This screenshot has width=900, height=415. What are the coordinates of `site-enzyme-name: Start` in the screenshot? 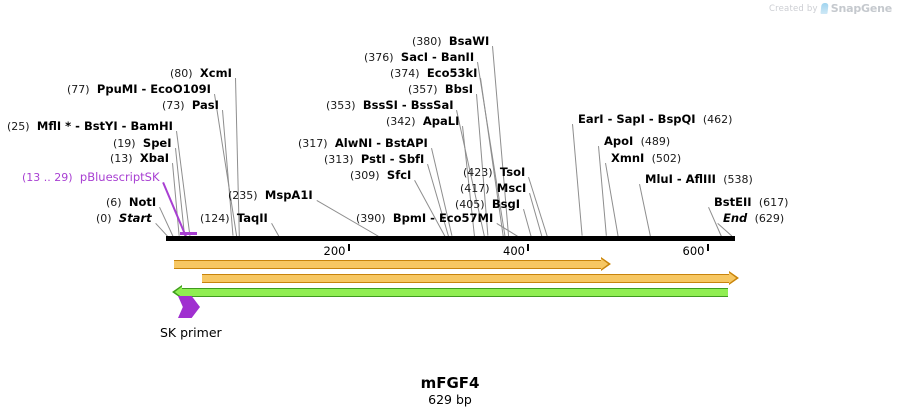 It's located at (135, 218).